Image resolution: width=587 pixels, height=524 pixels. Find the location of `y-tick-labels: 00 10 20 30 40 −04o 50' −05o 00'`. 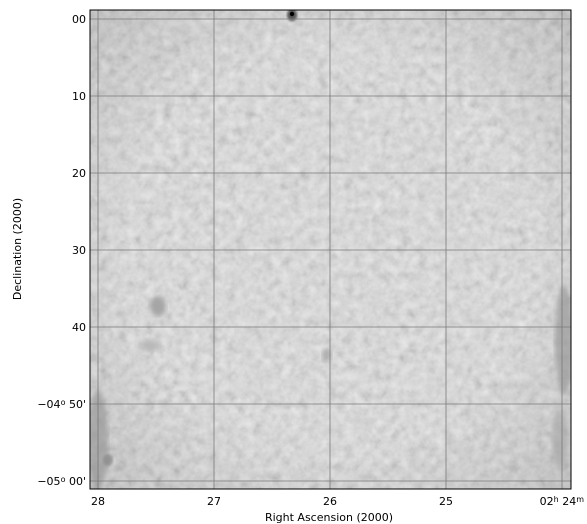

y-tick-labels: 00 10 20 30 40 −04o 50' −05o 00' is located at coordinates (61, 250).